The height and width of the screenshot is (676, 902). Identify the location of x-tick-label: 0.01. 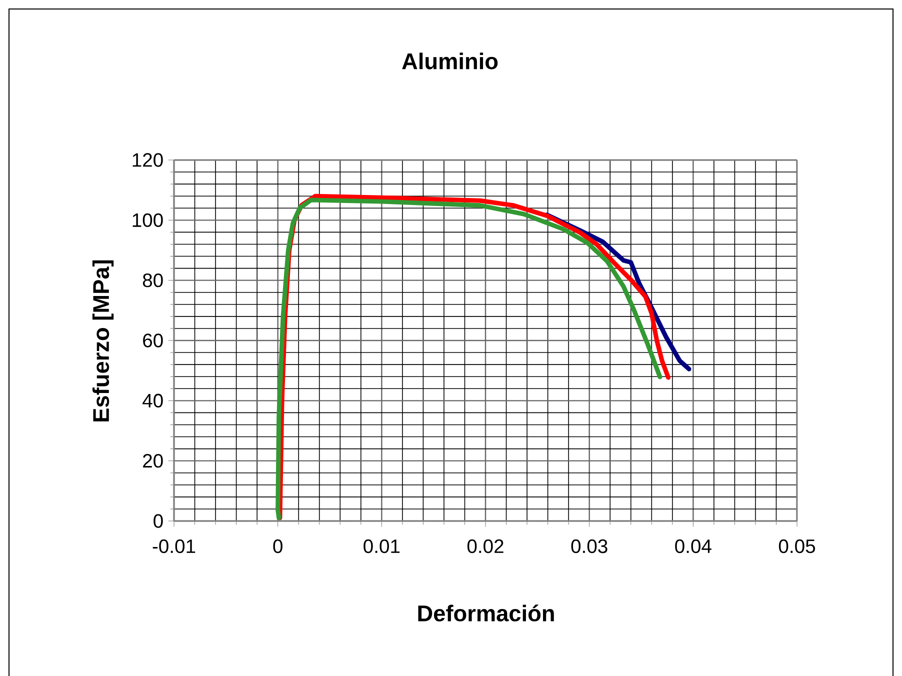
(382, 546).